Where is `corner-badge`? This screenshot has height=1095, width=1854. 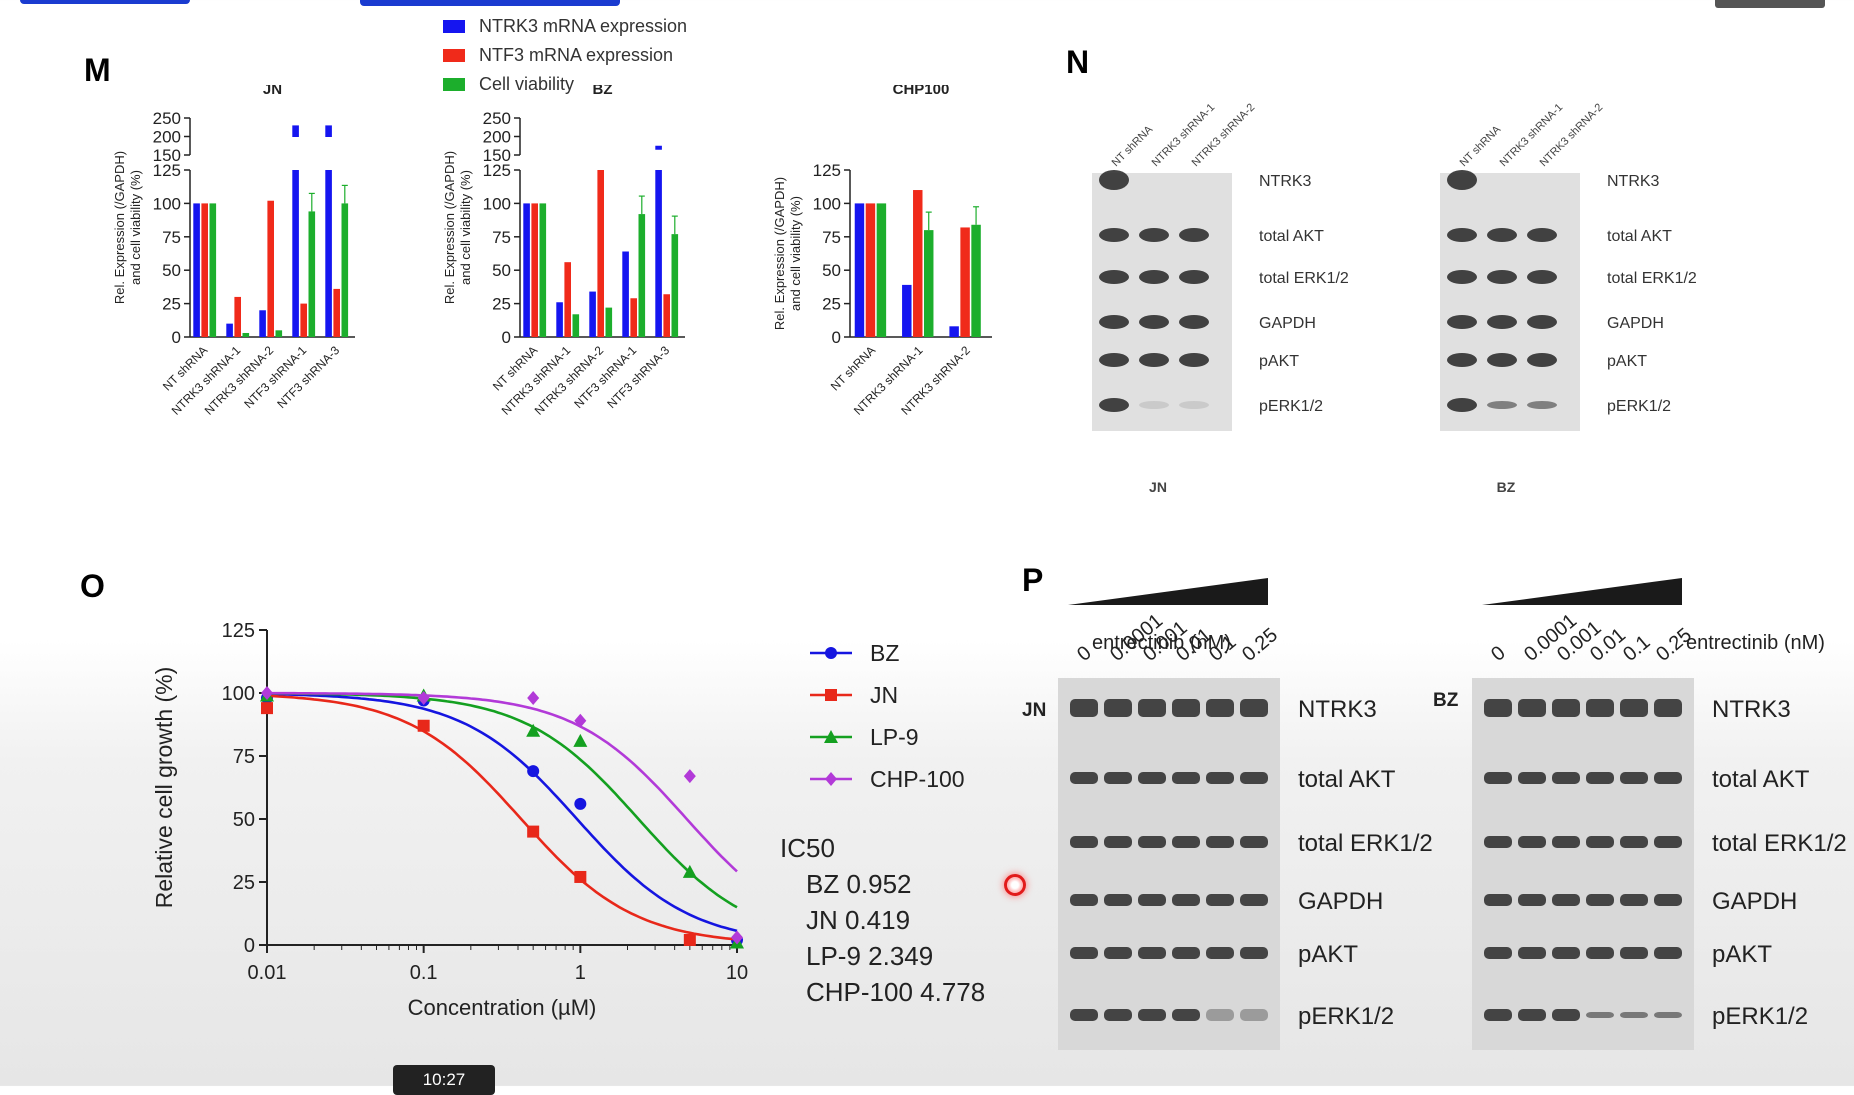 corner-badge is located at coordinates (1770, 4).